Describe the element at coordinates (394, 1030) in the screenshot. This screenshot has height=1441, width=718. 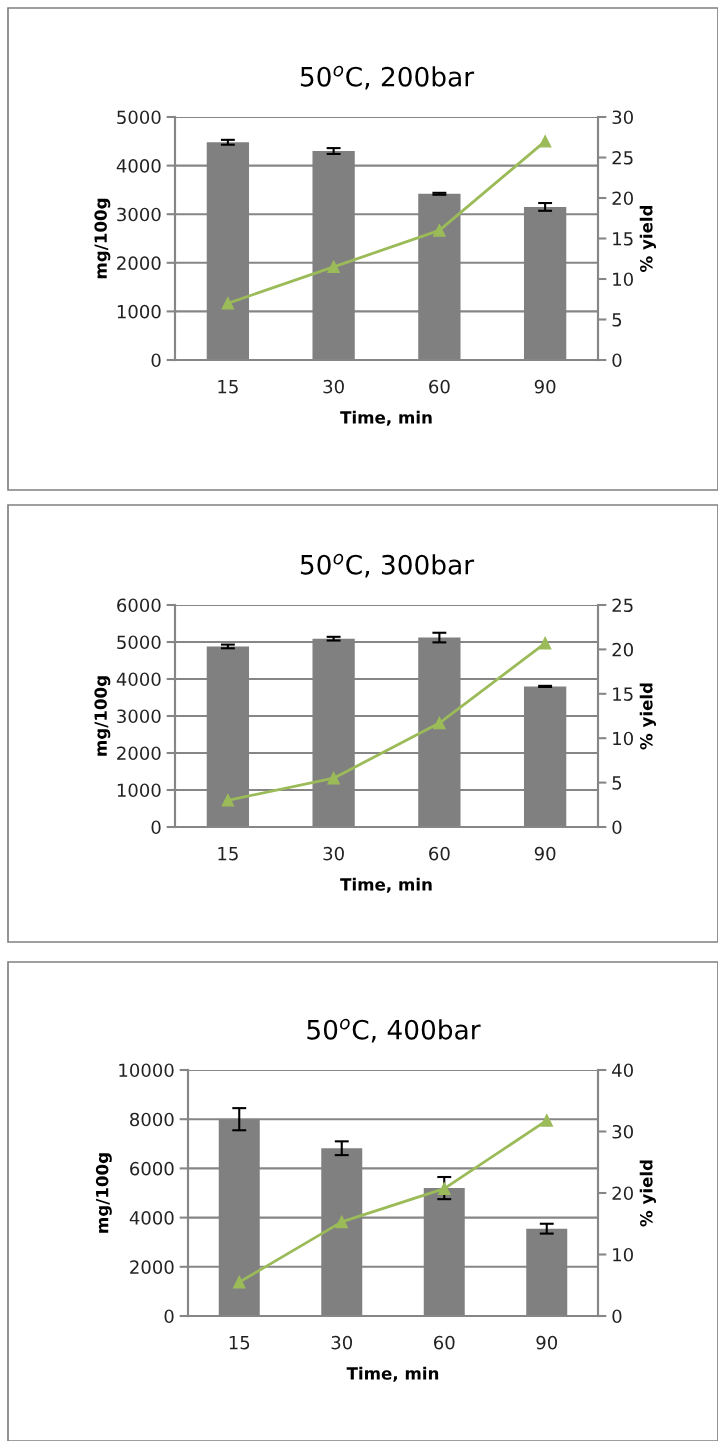
I see `chart-title: 50$^{o}$C, 400bar` at that location.